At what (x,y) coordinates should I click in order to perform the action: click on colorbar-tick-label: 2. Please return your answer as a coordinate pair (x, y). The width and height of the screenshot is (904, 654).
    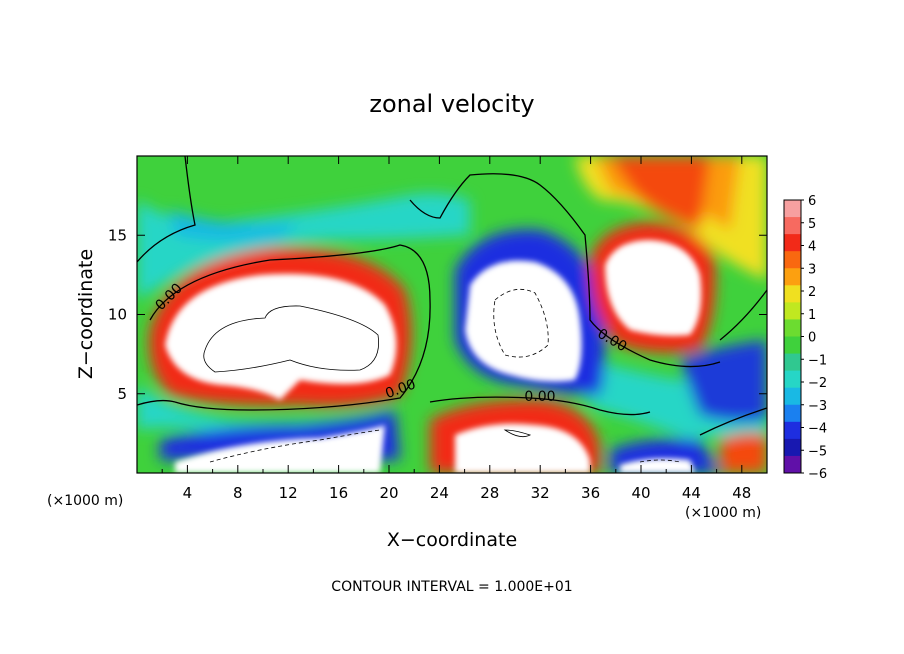
    Looking at the image, I should click on (812, 292).